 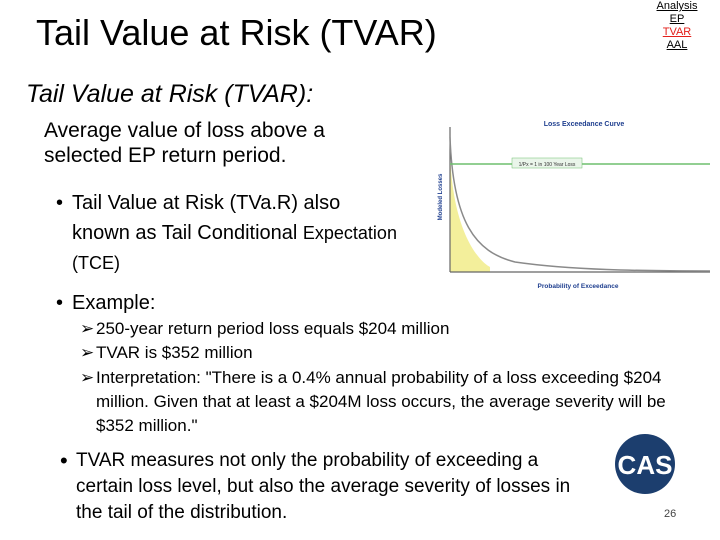 I want to click on nav-link-tvar: TVAR, so click(x=677, y=32).